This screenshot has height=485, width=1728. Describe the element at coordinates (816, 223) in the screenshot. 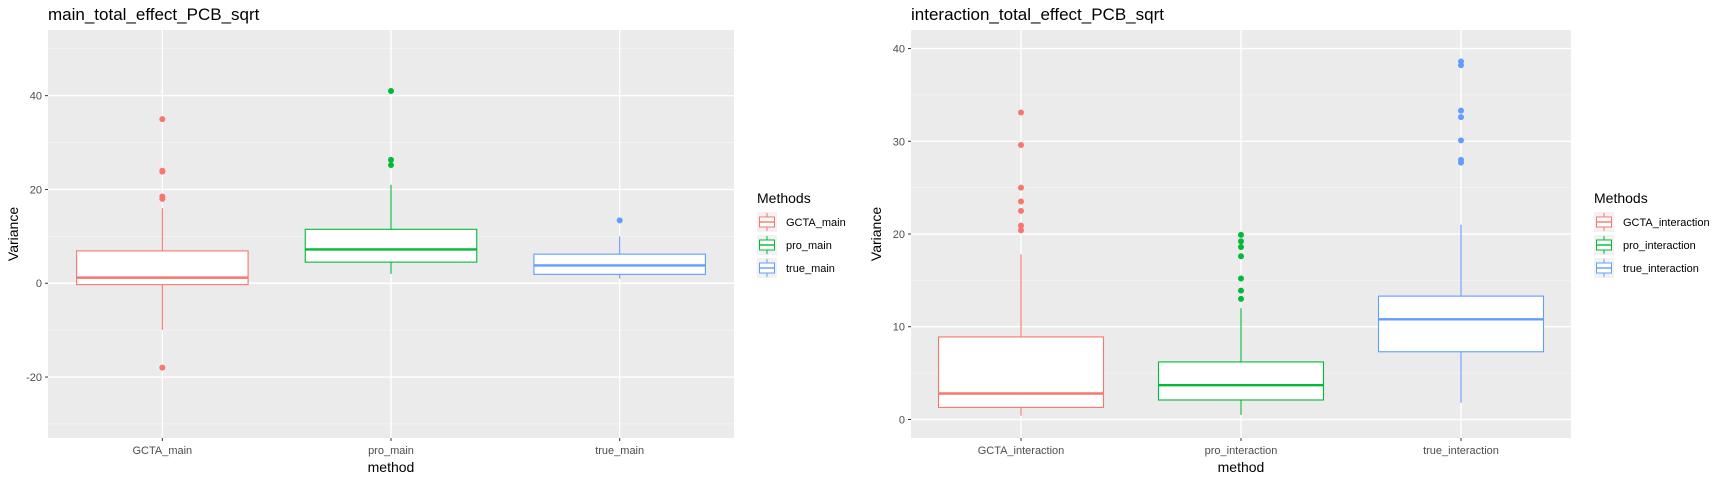

I see `legend-label: GCTA_main` at that location.